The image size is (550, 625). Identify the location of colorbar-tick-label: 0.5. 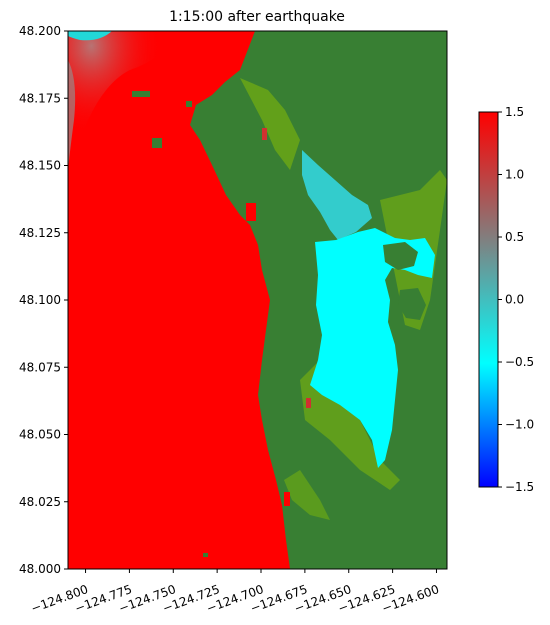
(514, 237).